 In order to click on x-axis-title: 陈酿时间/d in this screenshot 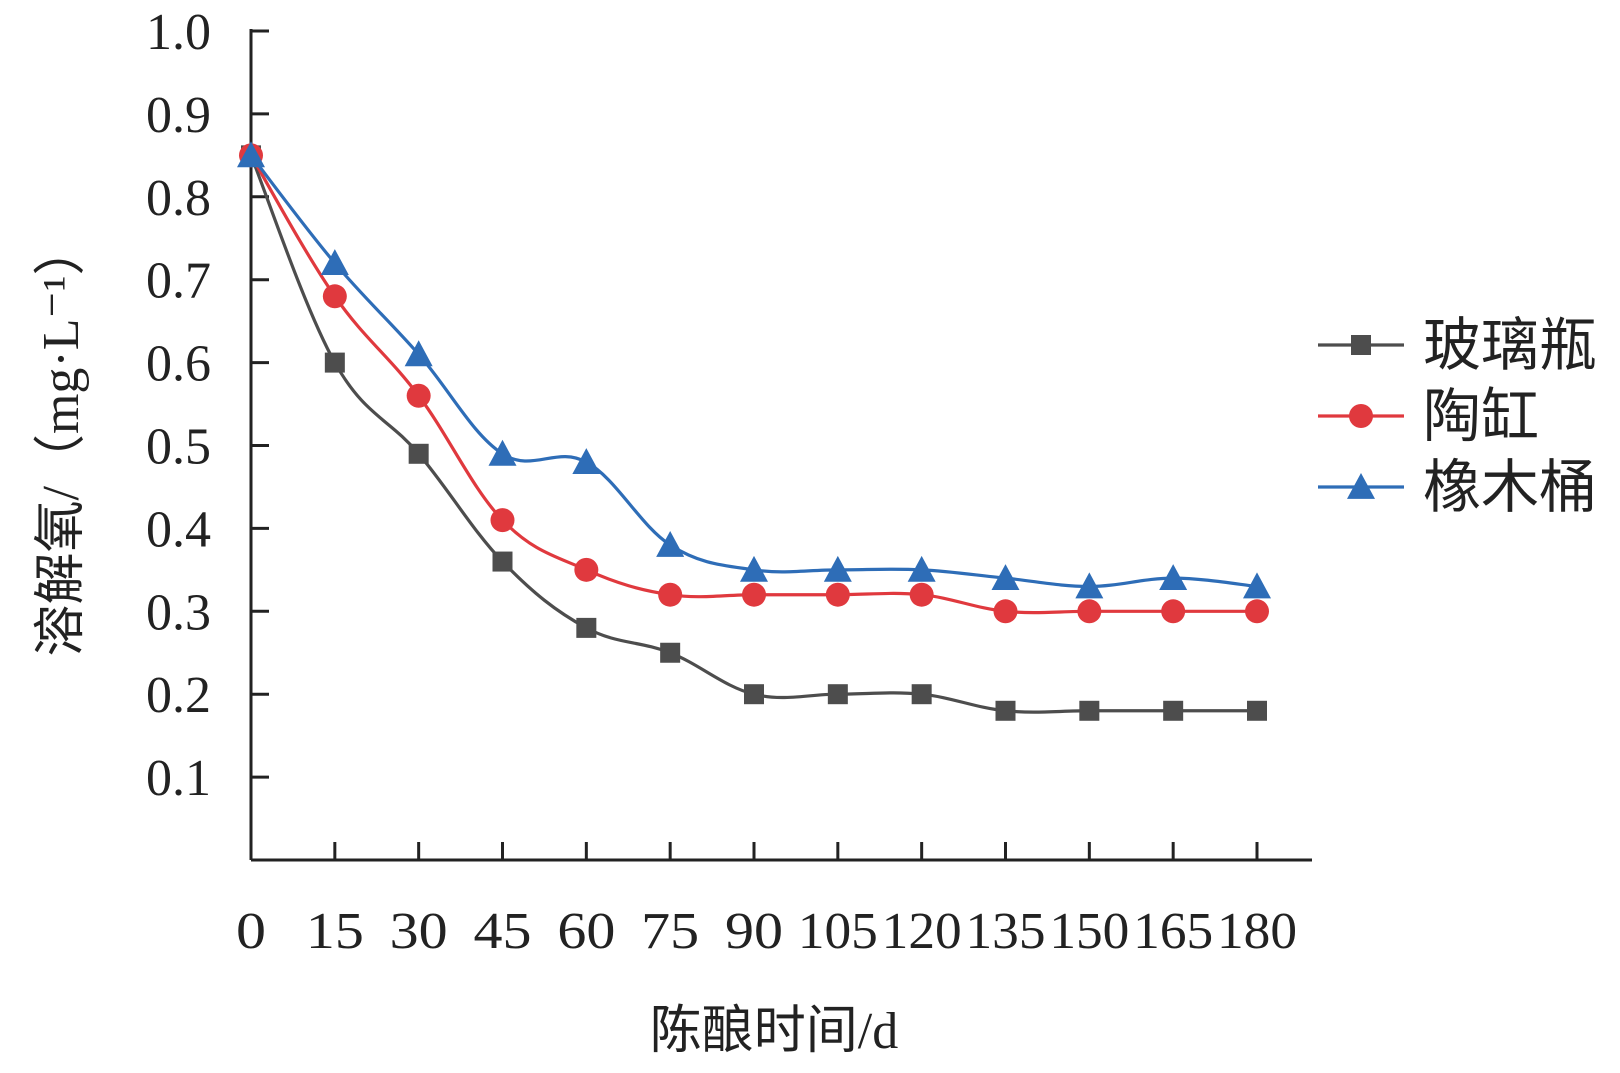, I will do `click(774, 1031)`.